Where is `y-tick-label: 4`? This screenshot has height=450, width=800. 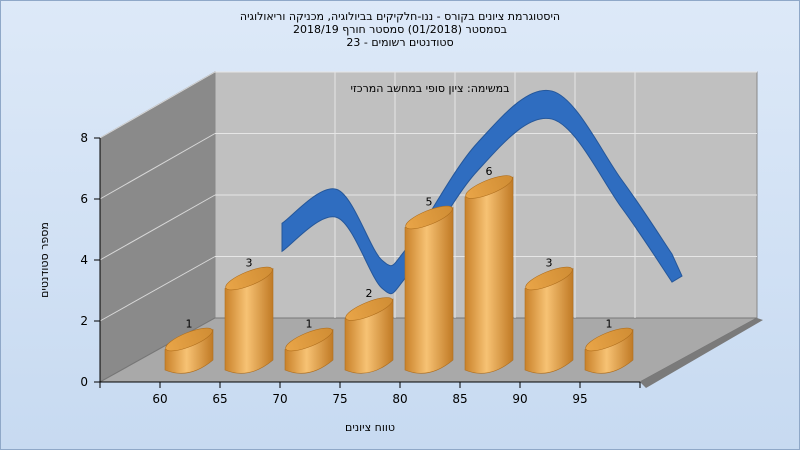
y-tick-label: 4 is located at coordinates (84, 260).